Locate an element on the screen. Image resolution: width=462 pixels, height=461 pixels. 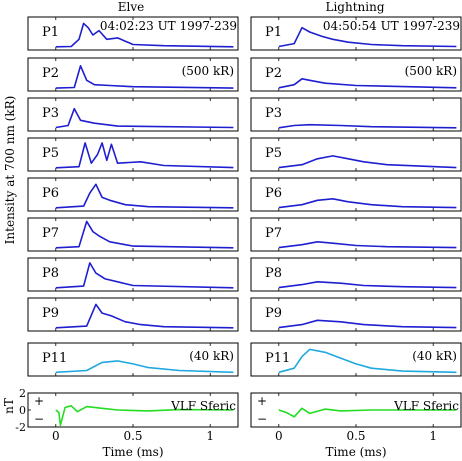
lightning-panel-p6-label: P6 is located at coordinates (273, 193).